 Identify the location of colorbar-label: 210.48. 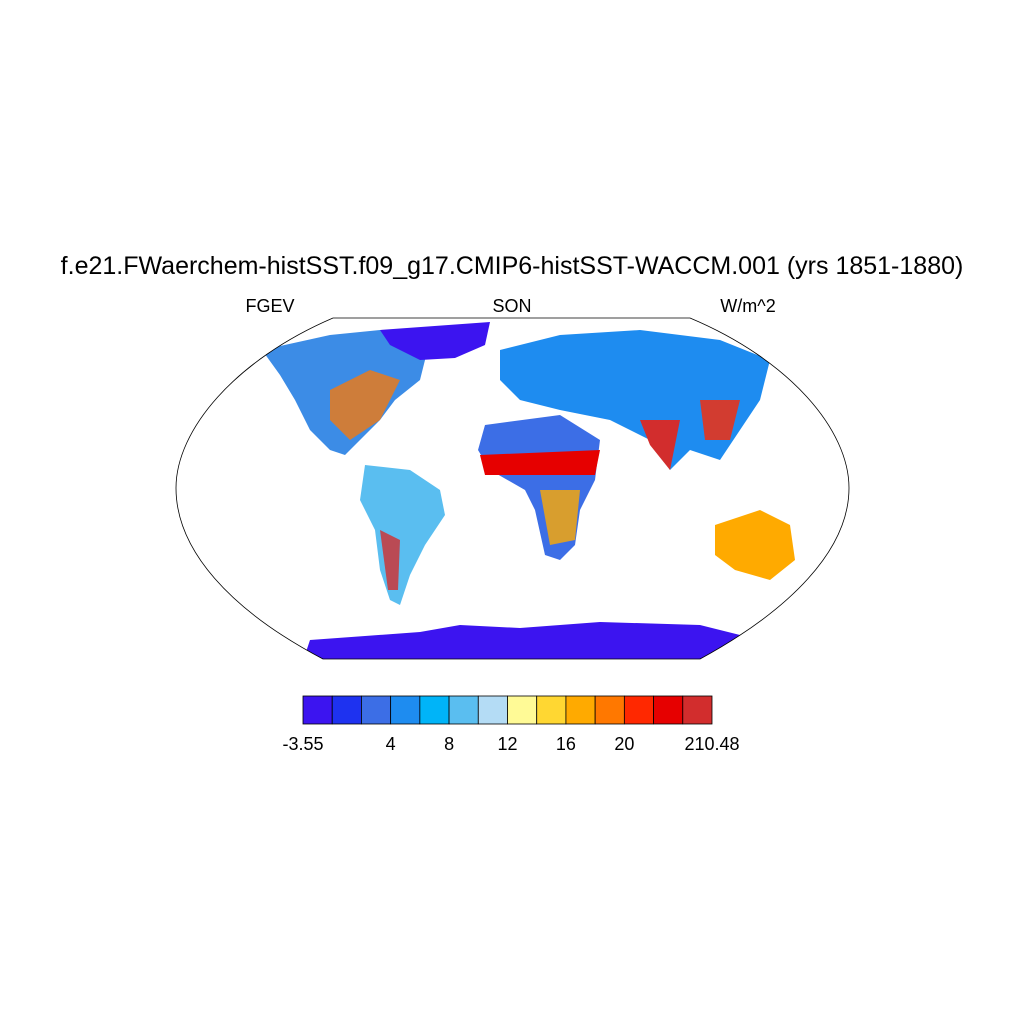
(711, 744).